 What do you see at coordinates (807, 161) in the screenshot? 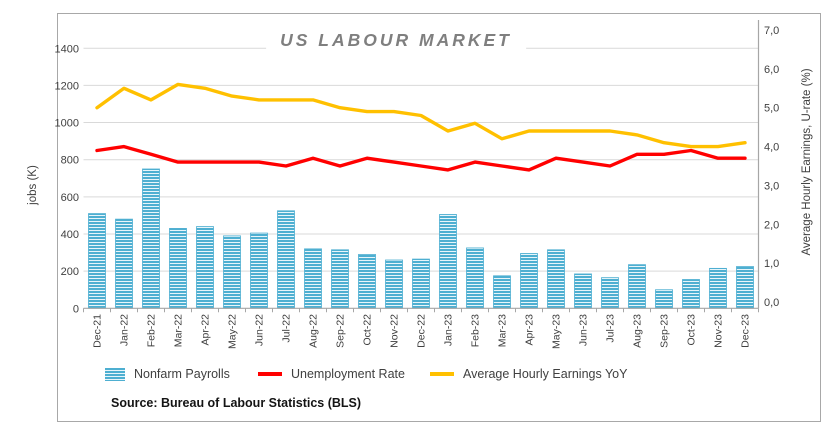
I see `right-axis-title: Average Hourly Earnings, U-rate (%)` at bounding box center [807, 161].